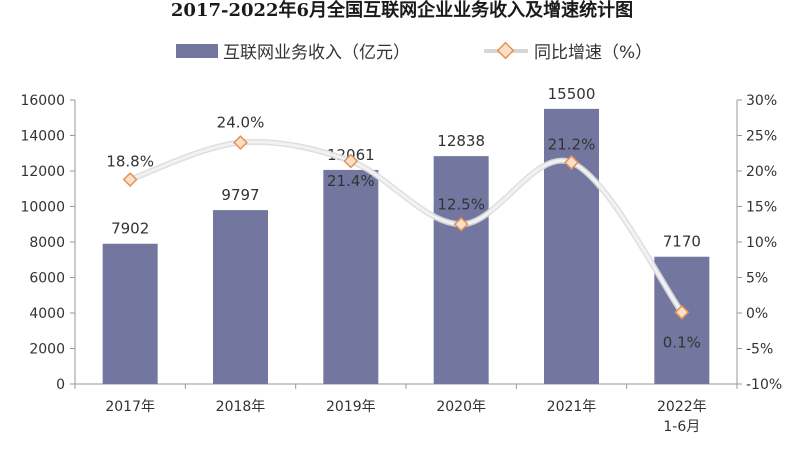 The height and width of the screenshot is (452, 804). What do you see at coordinates (130, 229) in the screenshot?
I see `bar-value-label: 7902` at bounding box center [130, 229].